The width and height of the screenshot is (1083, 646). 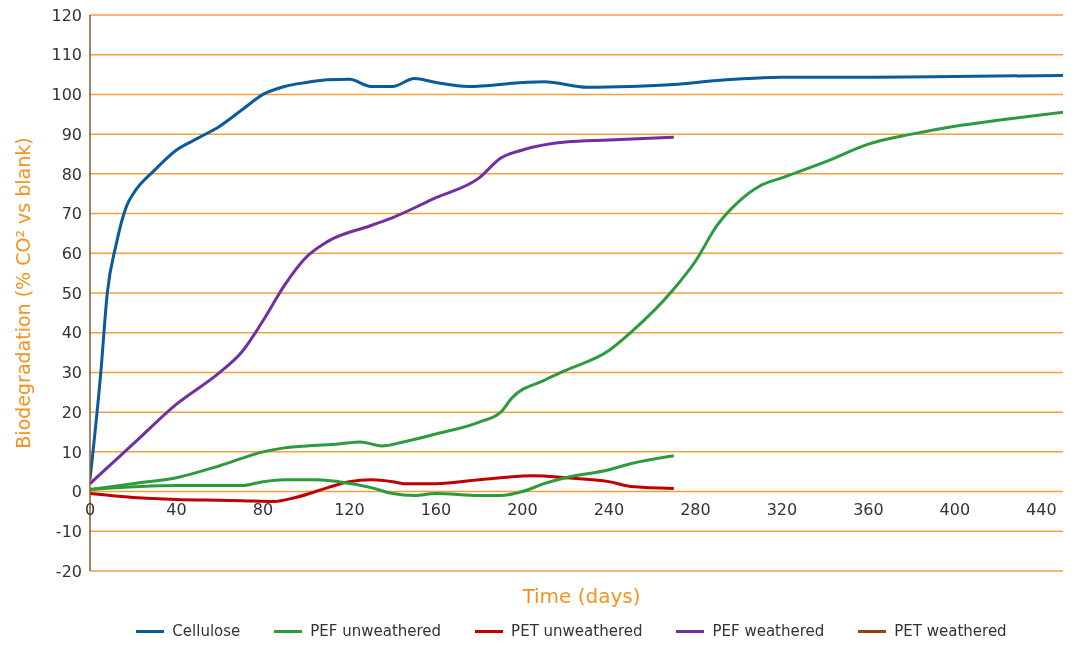 I want to click on y-tick-label: 80, so click(x=71, y=174).